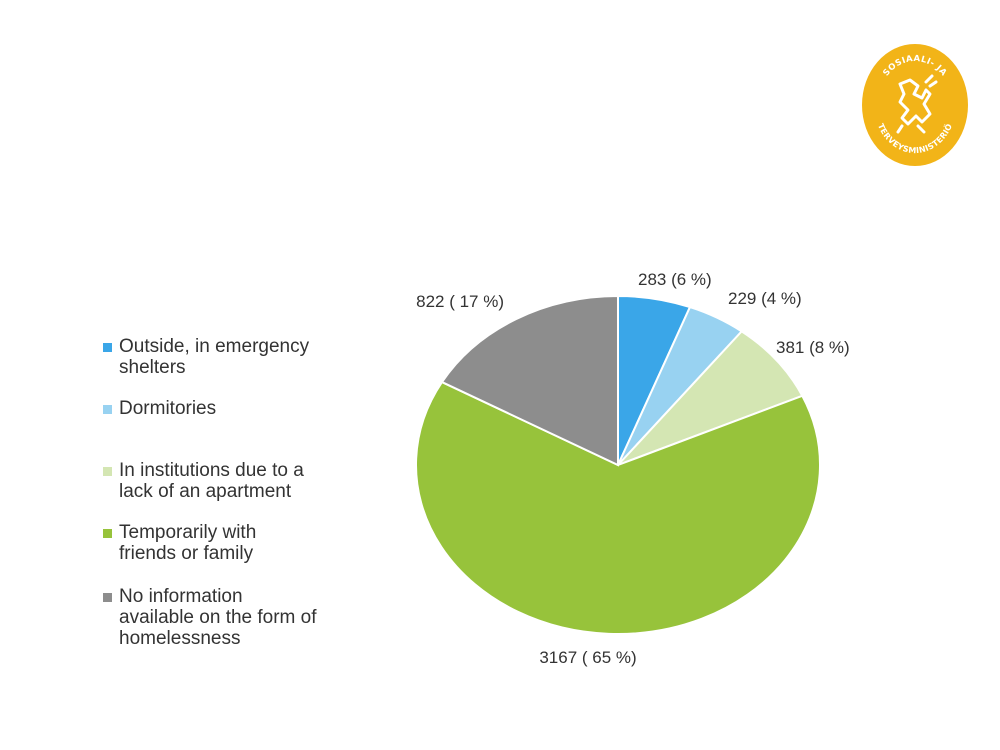 Image resolution: width=1000 pixels, height=750 pixels. I want to click on lion-coat-of-arms-icon, so click(917, 104).